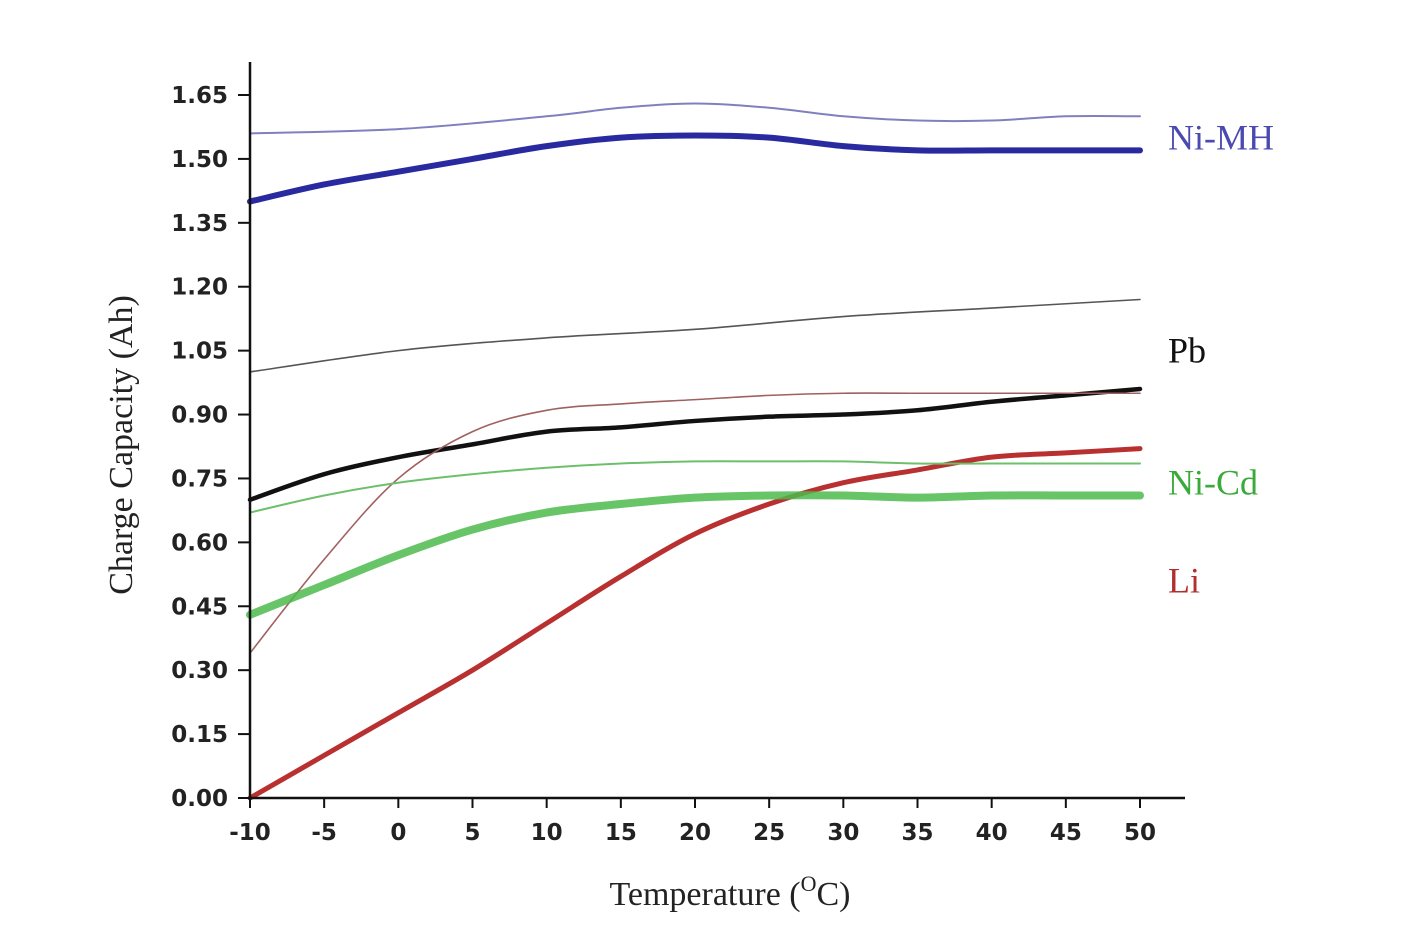 This screenshot has width=1410, height=946. What do you see at coordinates (834, 894) in the screenshot?
I see `x-axis-title-tail: C)` at bounding box center [834, 894].